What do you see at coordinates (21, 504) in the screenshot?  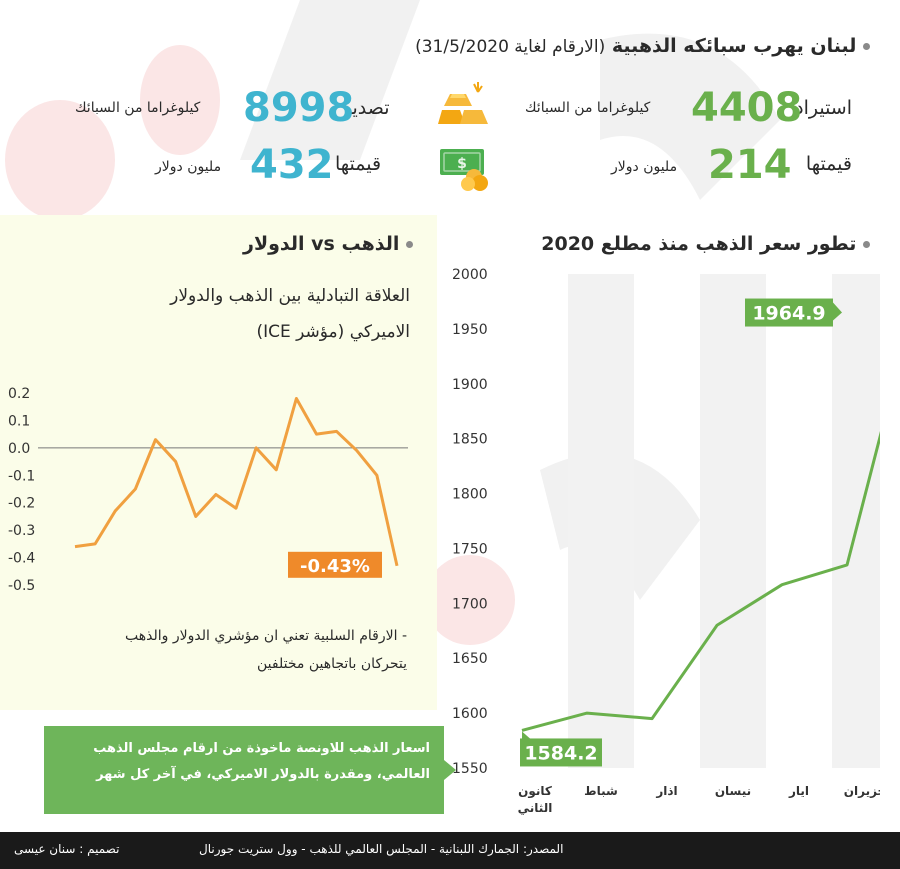 I see `y-tick-label: -0.2` at bounding box center [21, 504].